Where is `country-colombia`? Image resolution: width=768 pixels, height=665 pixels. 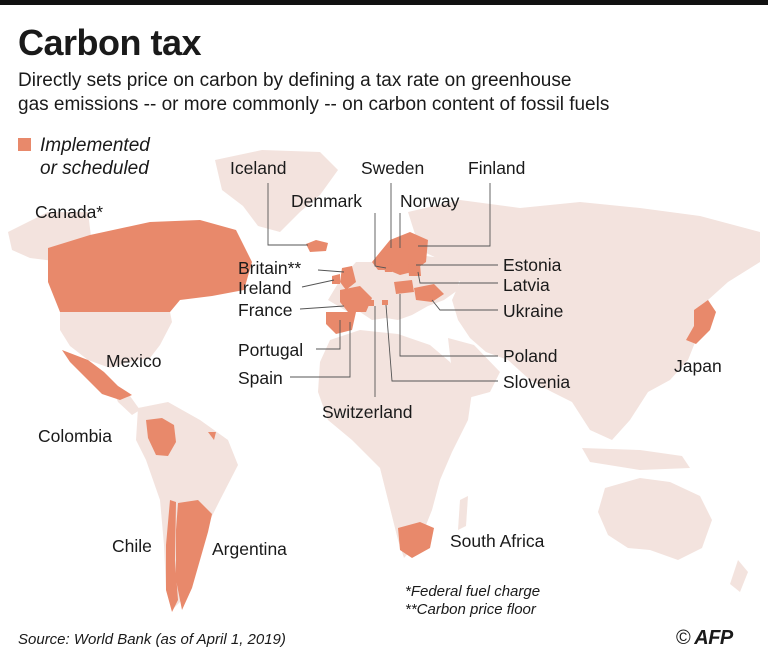
country-colombia is located at coordinates (161, 437).